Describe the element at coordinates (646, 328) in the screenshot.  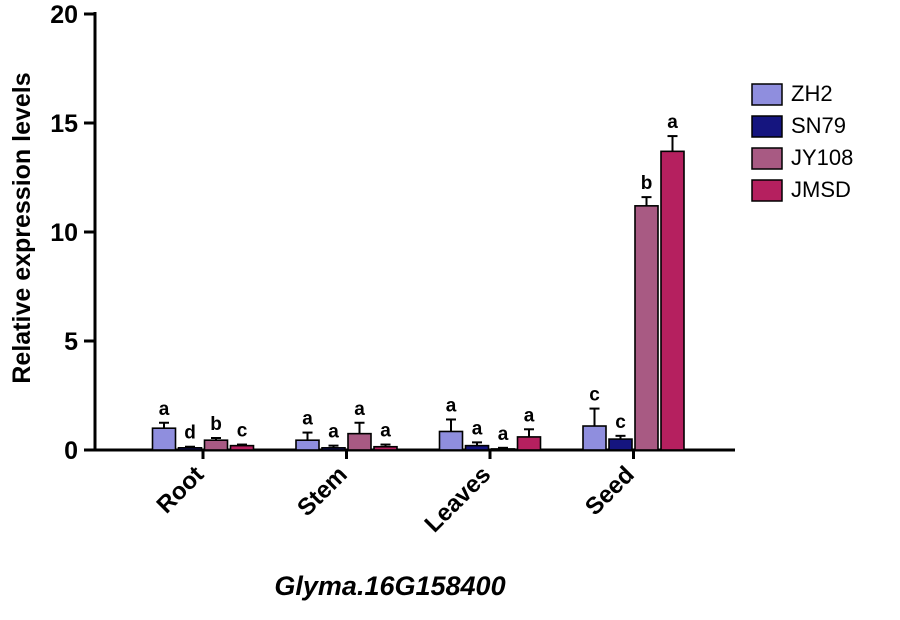
I see `bar-JY108-seed` at that location.